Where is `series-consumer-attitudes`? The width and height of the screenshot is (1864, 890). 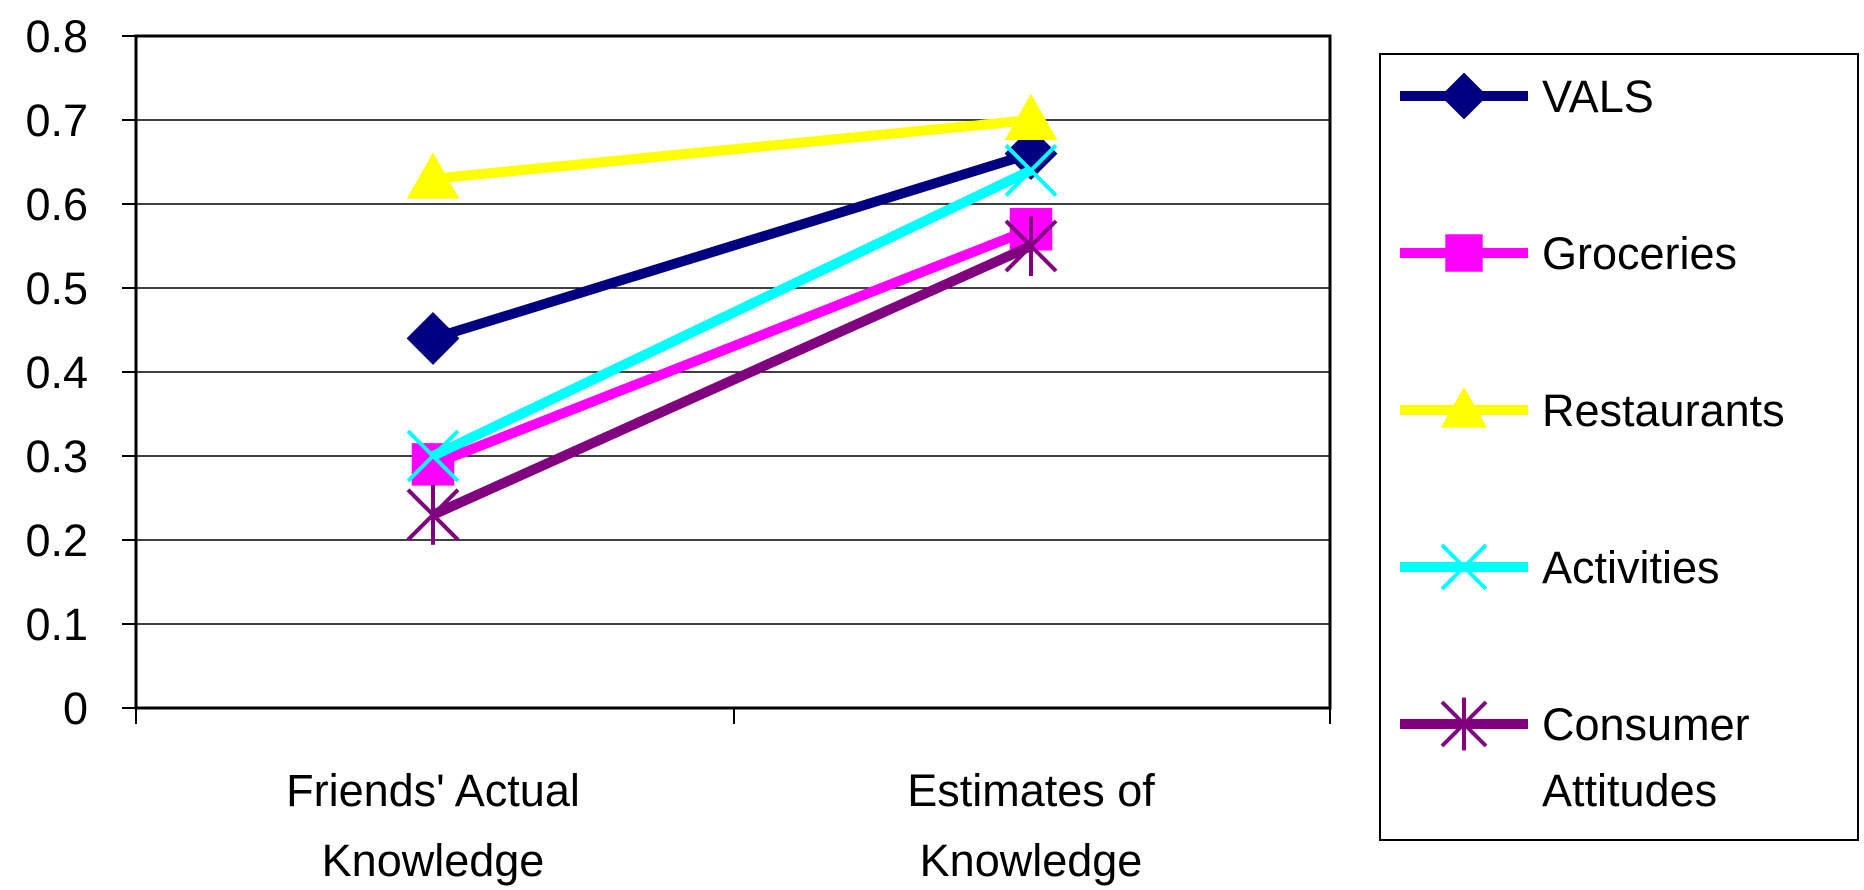
series-consumer-attitudes is located at coordinates (732, 380).